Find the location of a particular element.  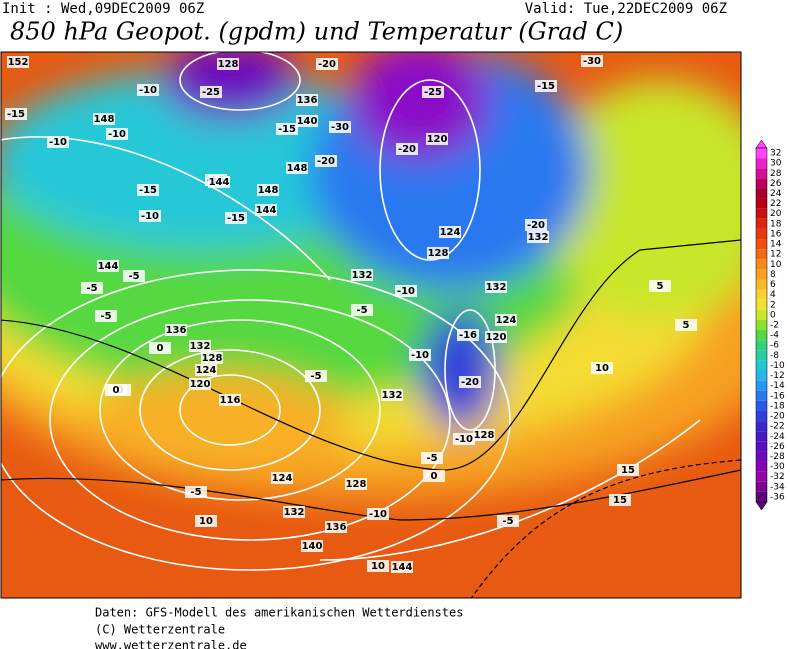

colorbar-label: 32 is located at coordinates (775, 154).